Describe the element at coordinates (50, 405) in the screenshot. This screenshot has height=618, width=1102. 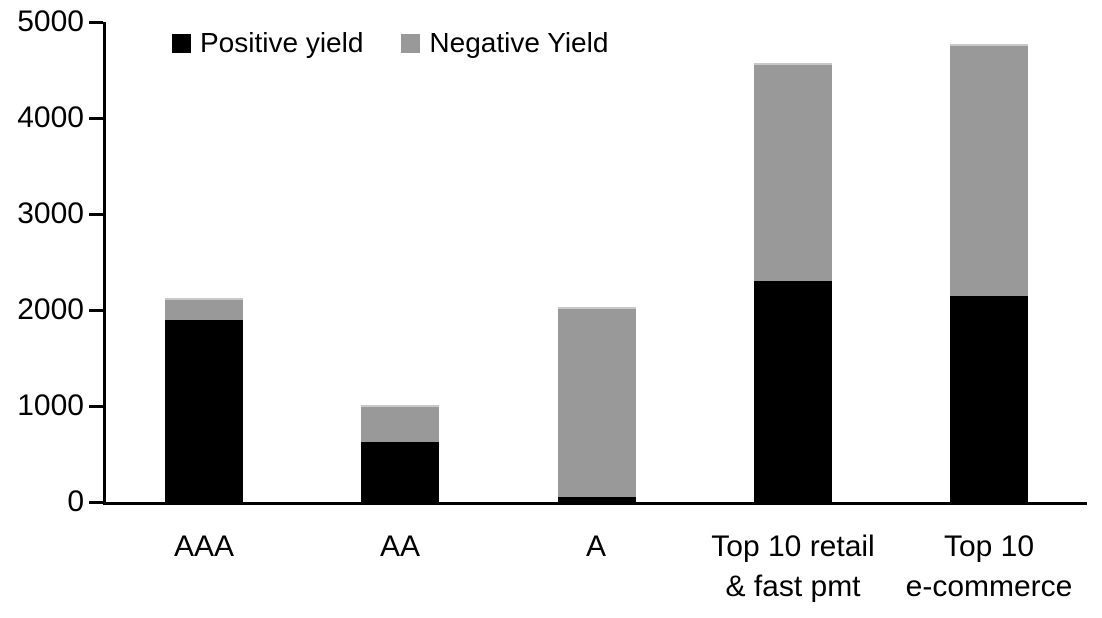
I see `y-tick-label: 1000` at that location.